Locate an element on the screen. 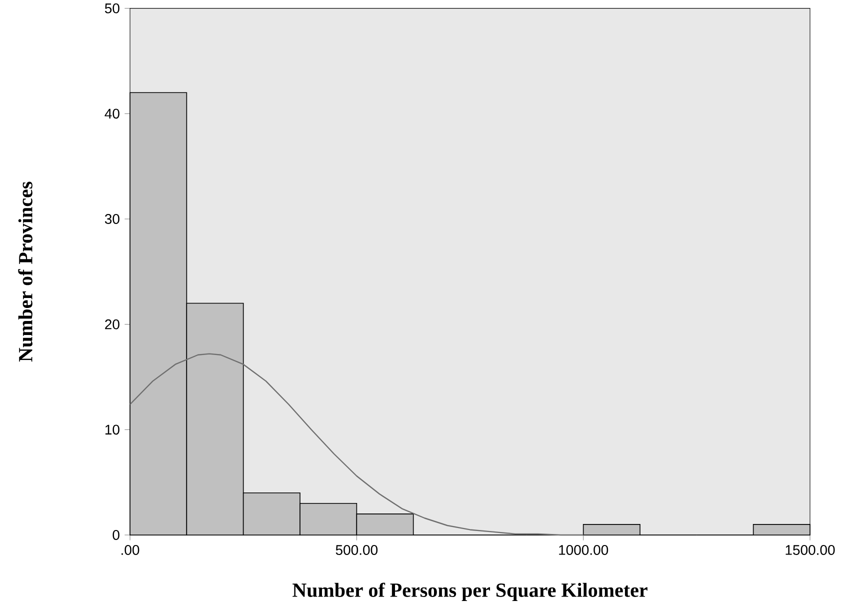  y-tick-label: 20 is located at coordinates (112, 324).